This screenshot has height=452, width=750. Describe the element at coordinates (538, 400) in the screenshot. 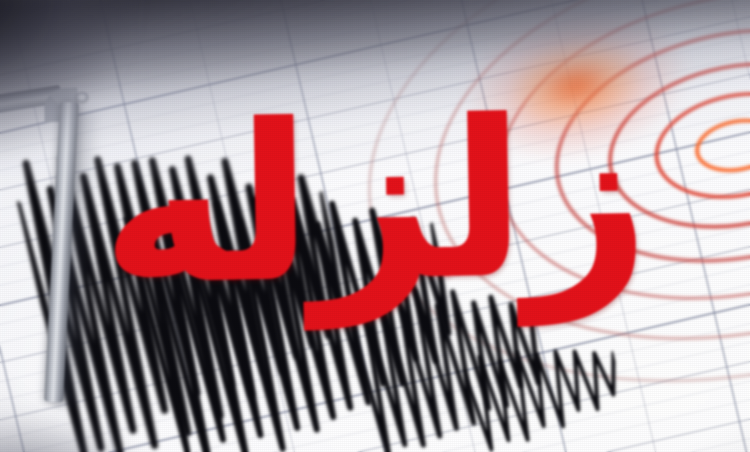

I see `trace-path` at that location.